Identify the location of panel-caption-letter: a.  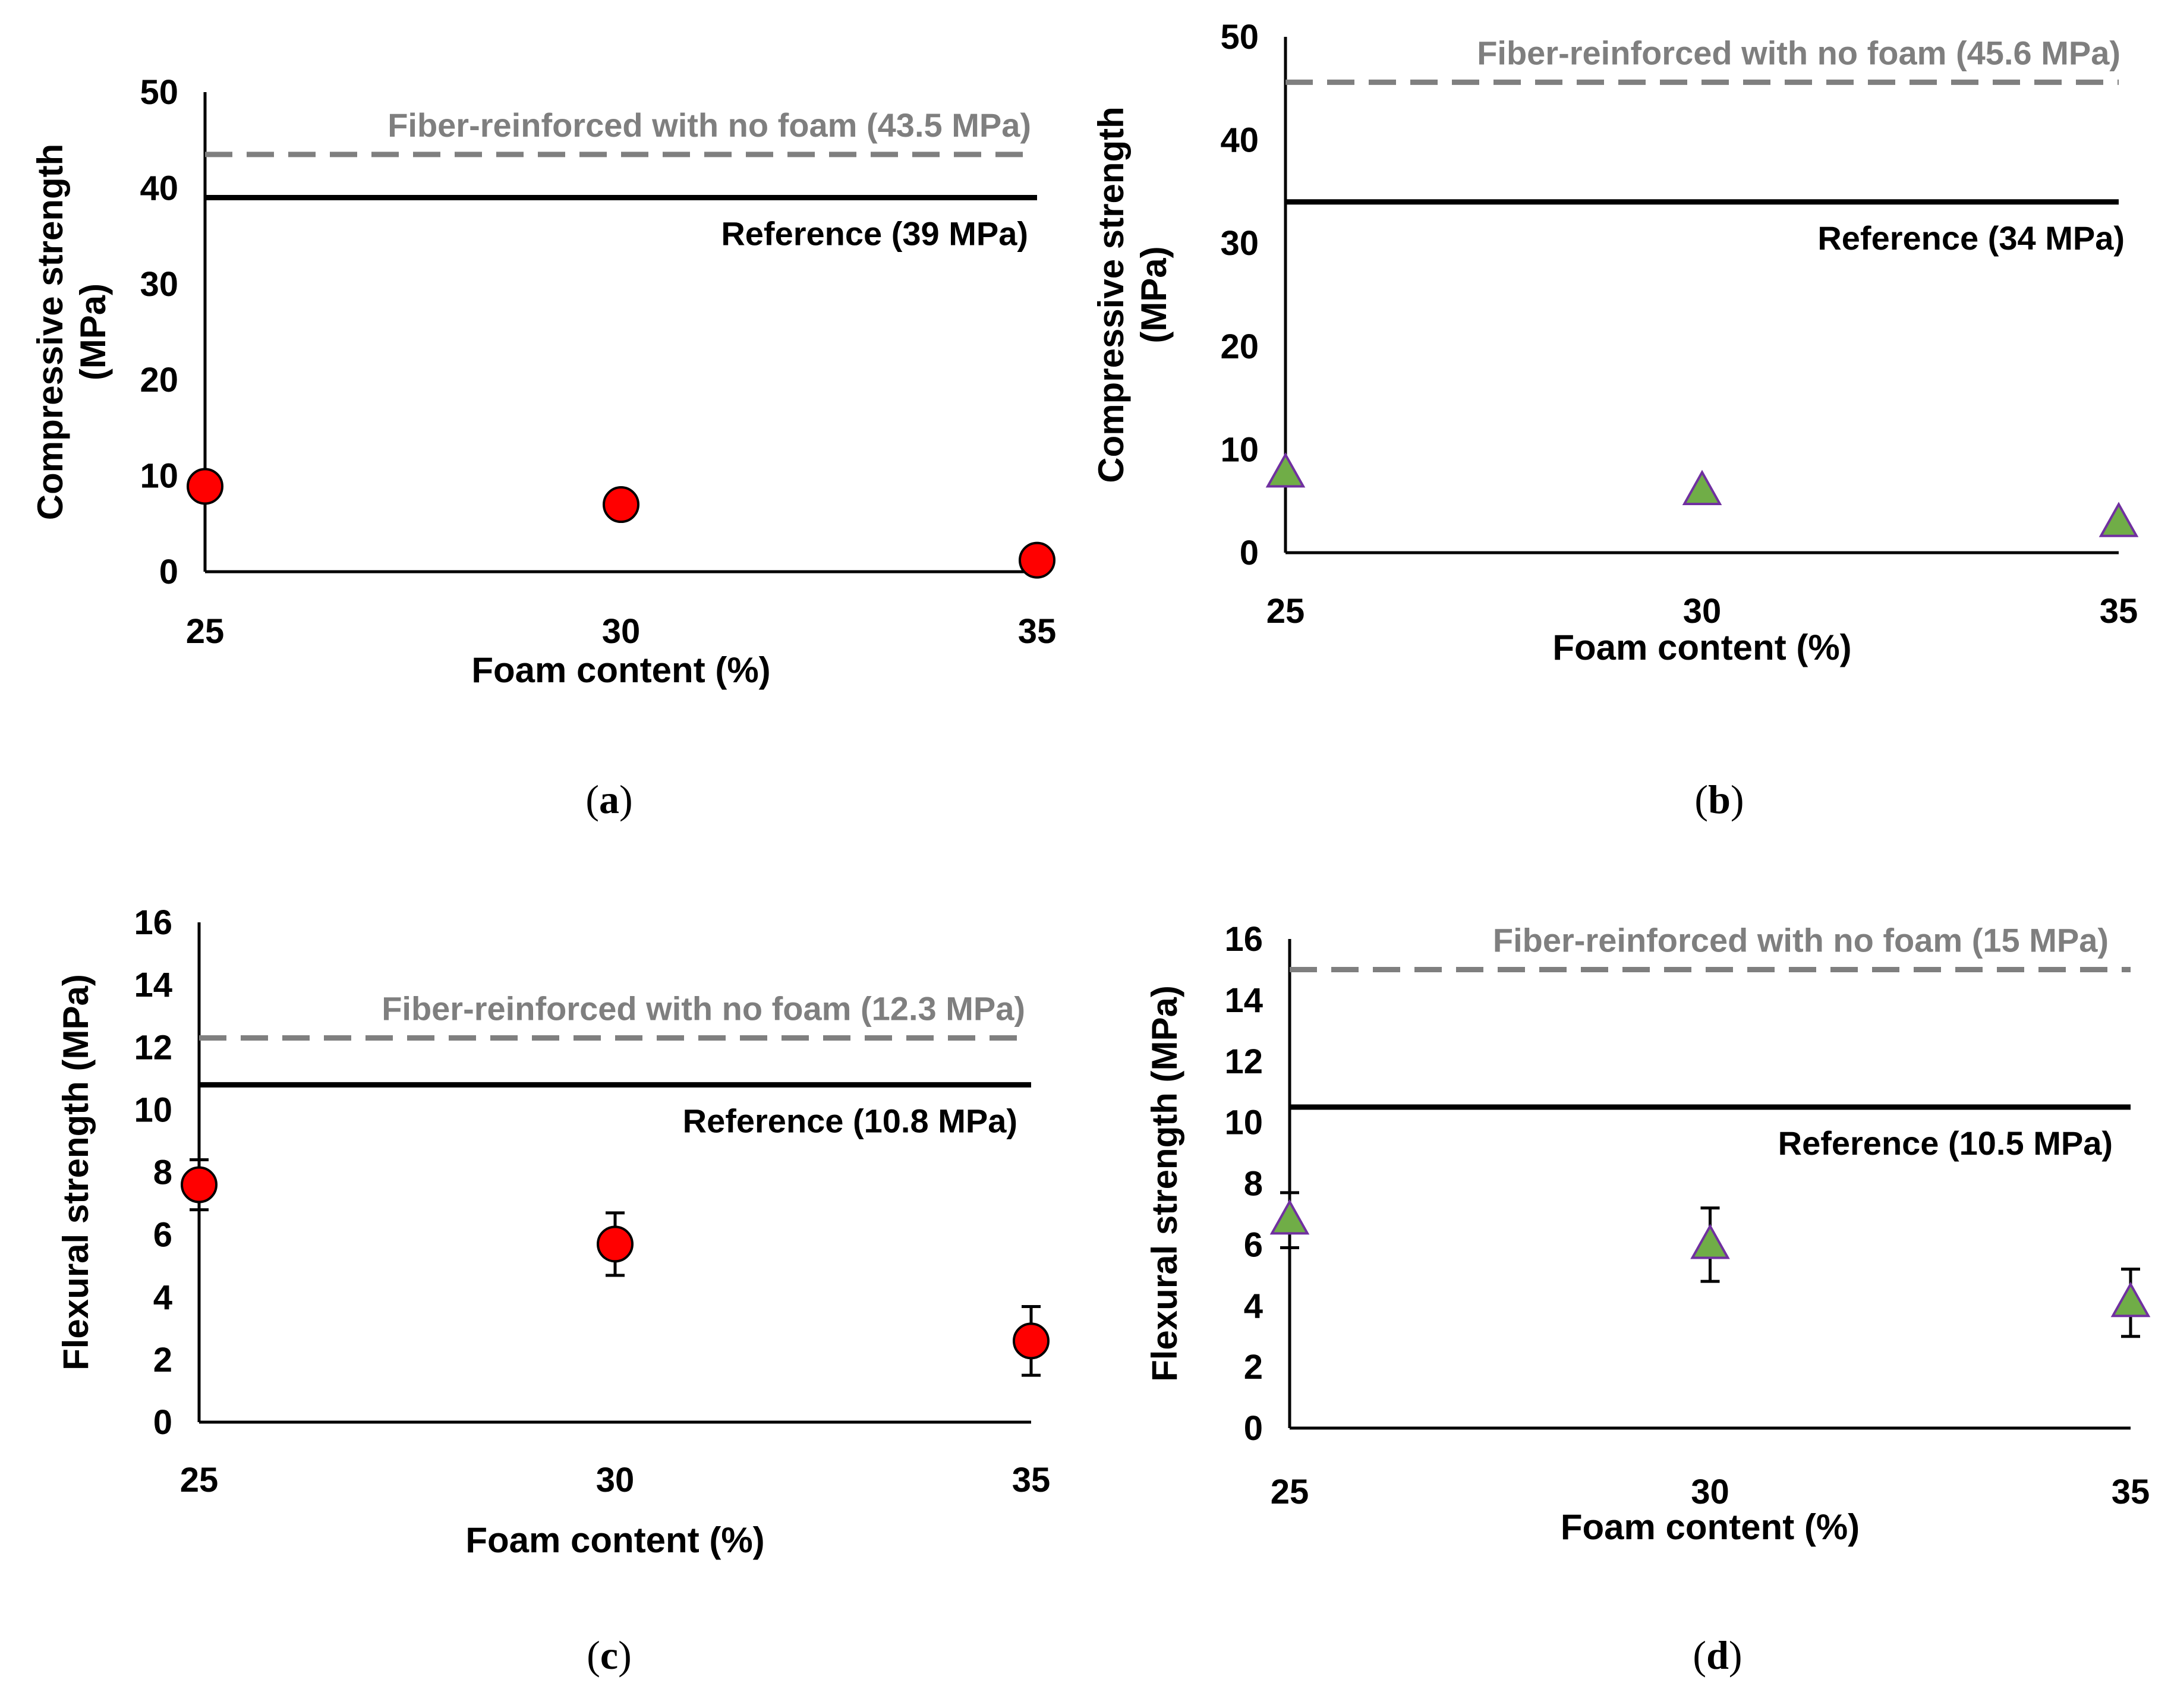
(609, 799).